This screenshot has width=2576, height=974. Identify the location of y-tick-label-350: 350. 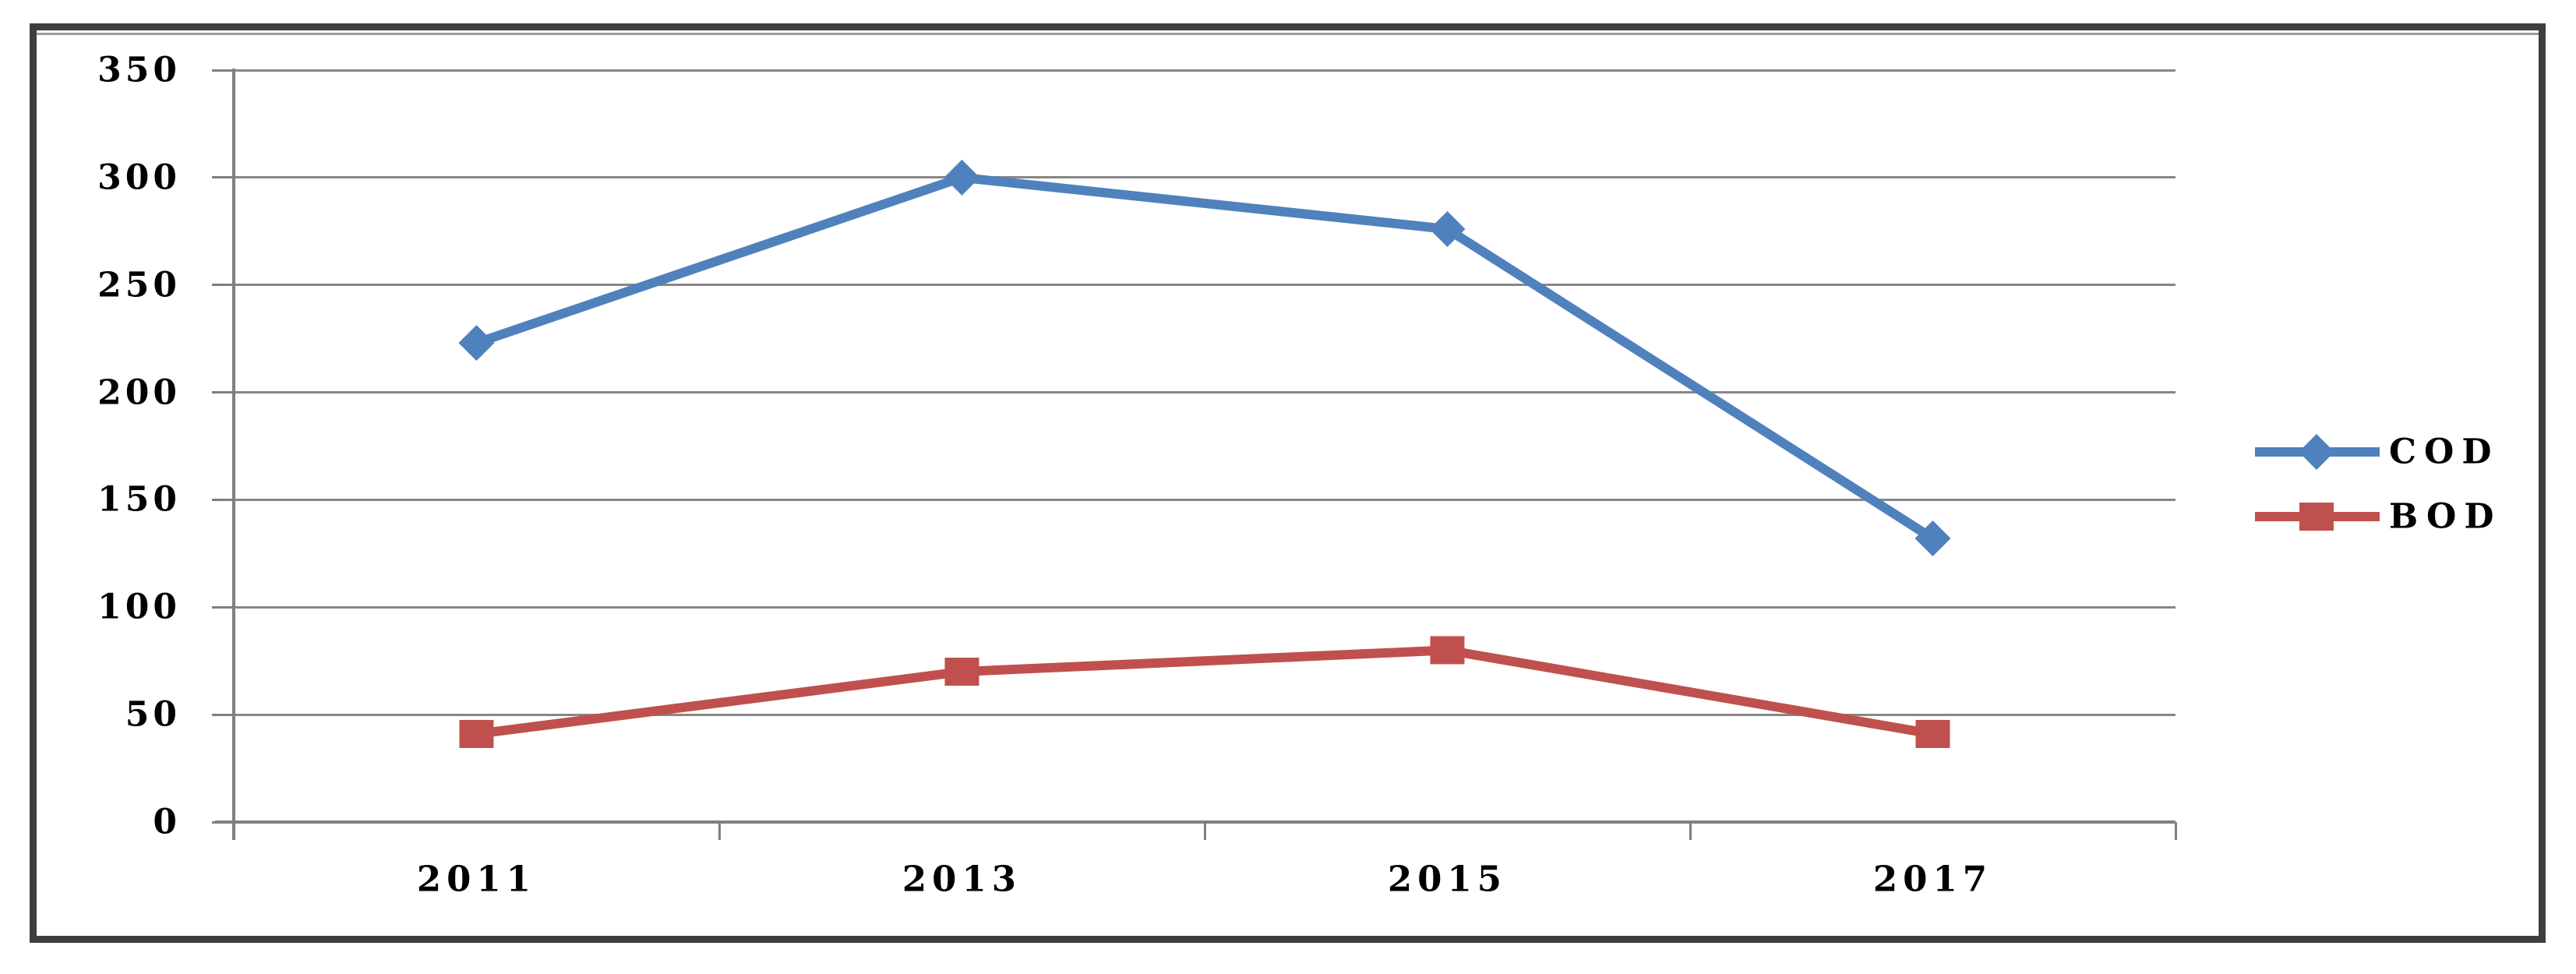
(139, 70).